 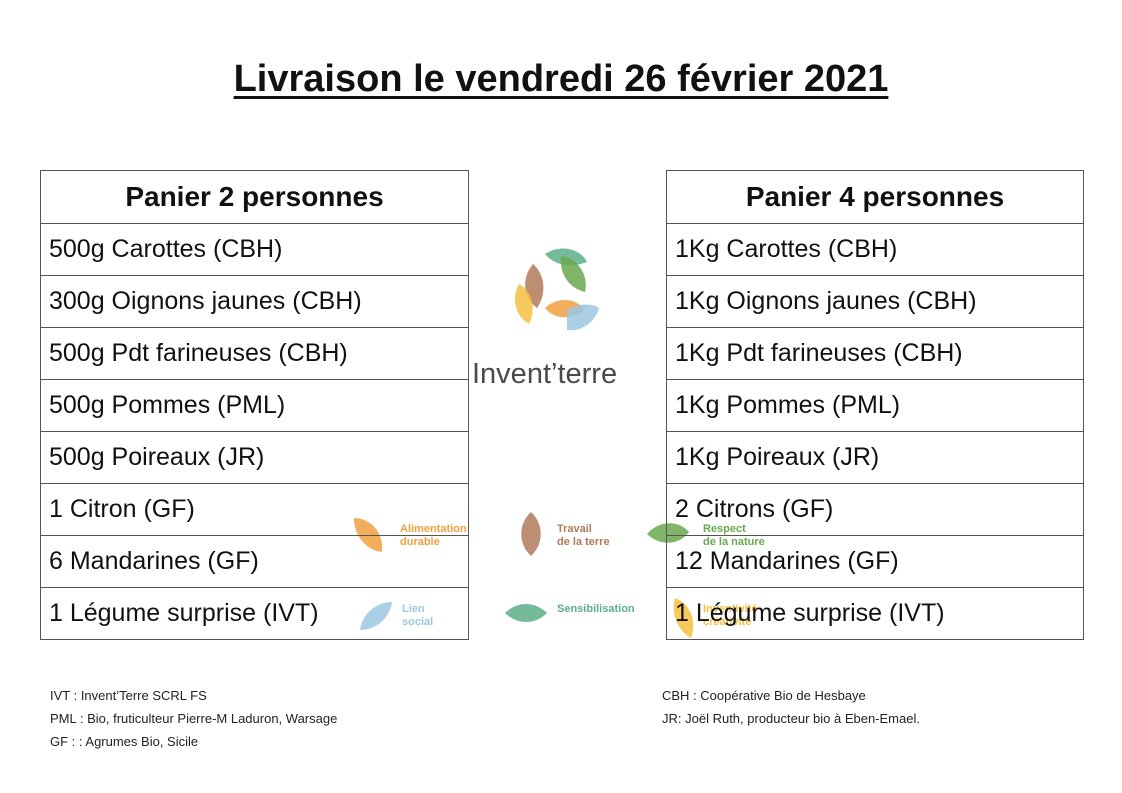 I want to click on inventterre-logo-icon, so click(x=556, y=289).